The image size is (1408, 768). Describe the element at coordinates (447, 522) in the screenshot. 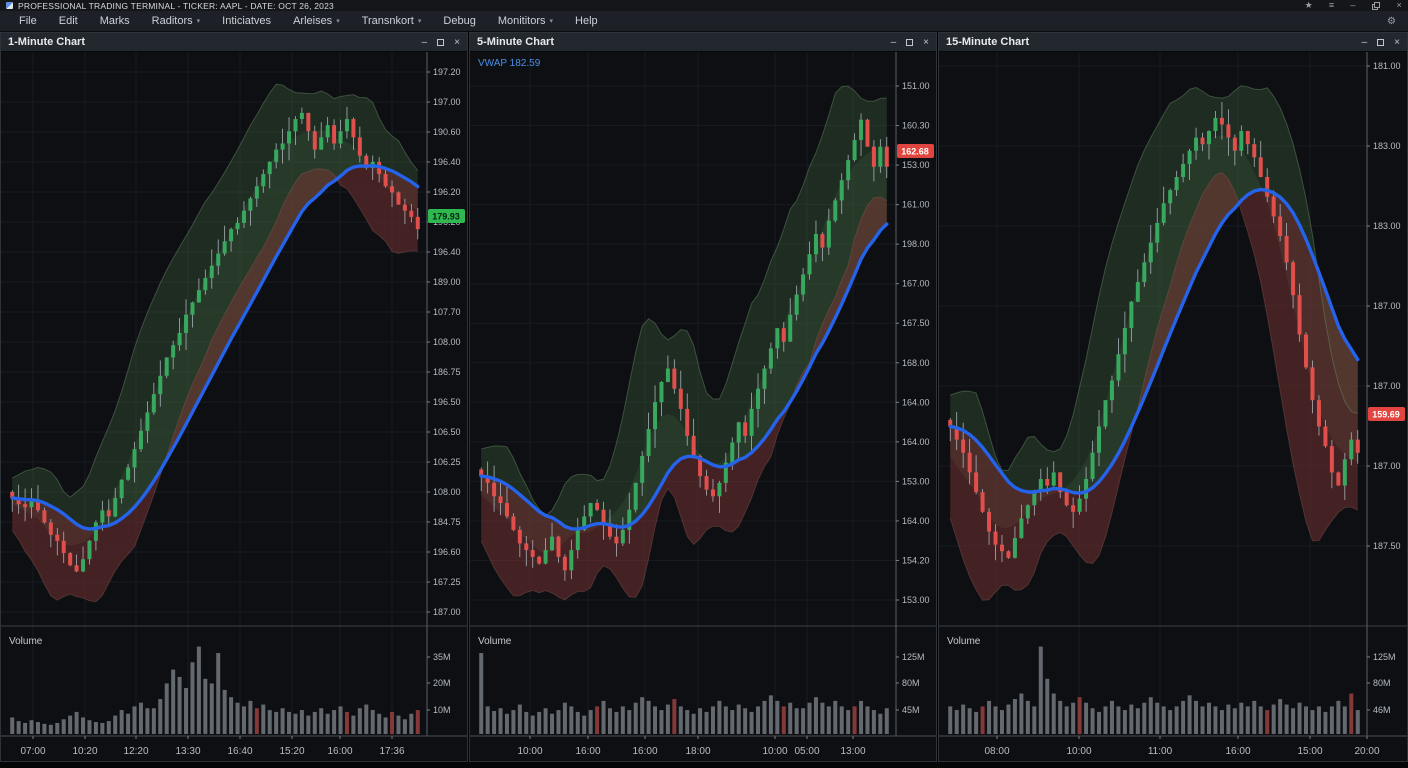

I see `price-axis-label: 184.75` at that location.